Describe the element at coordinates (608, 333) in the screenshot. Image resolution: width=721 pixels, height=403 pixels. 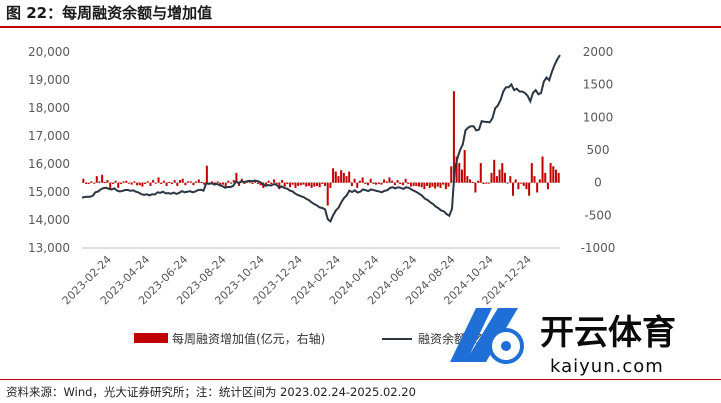
I see `watermark-brand: 开云体育` at that location.